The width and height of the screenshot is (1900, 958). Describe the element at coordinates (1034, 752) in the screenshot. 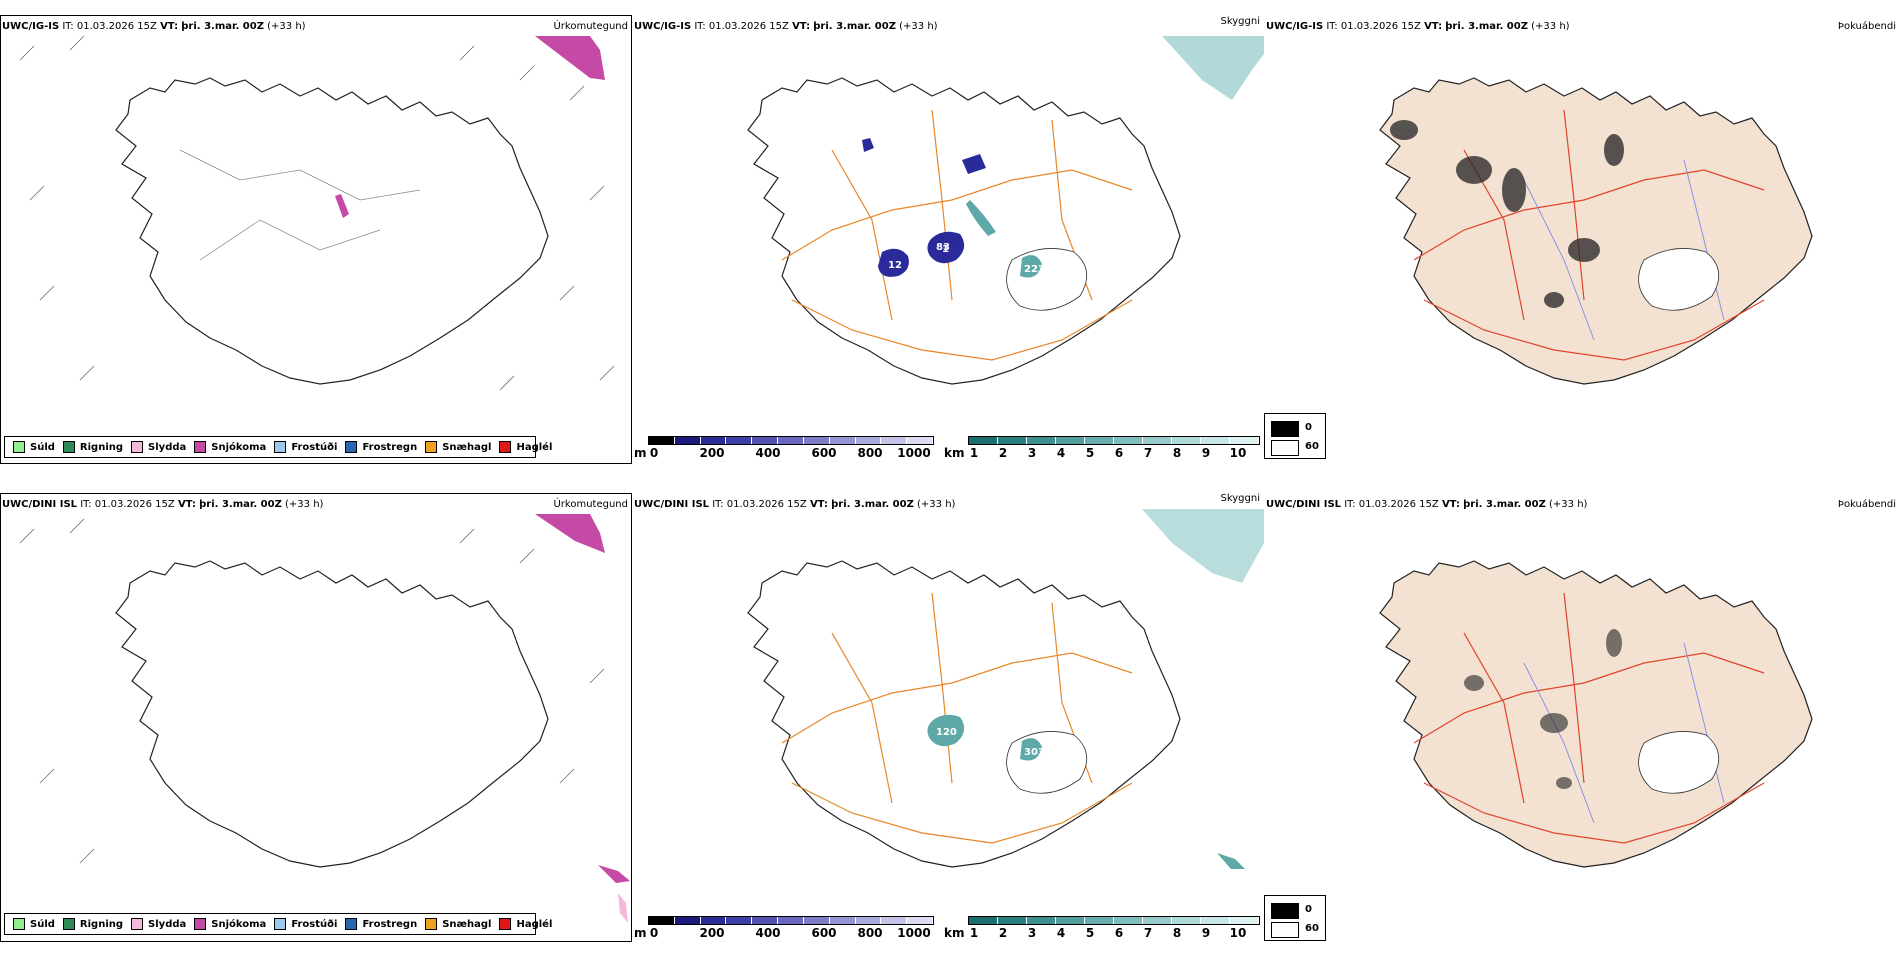

I see `visibility-value-label: 303` at that location.